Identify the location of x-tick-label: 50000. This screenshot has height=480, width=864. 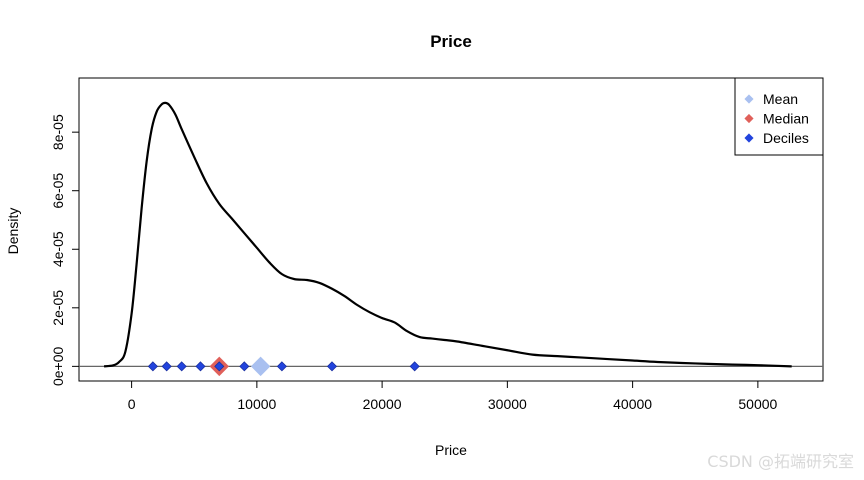
(757, 404).